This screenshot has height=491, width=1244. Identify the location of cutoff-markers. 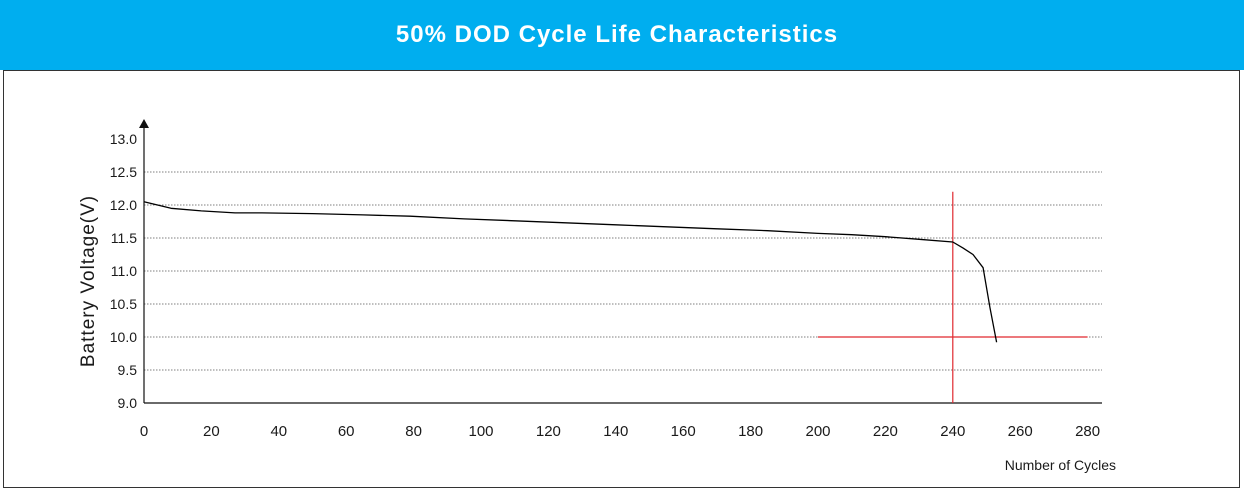
(953, 297).